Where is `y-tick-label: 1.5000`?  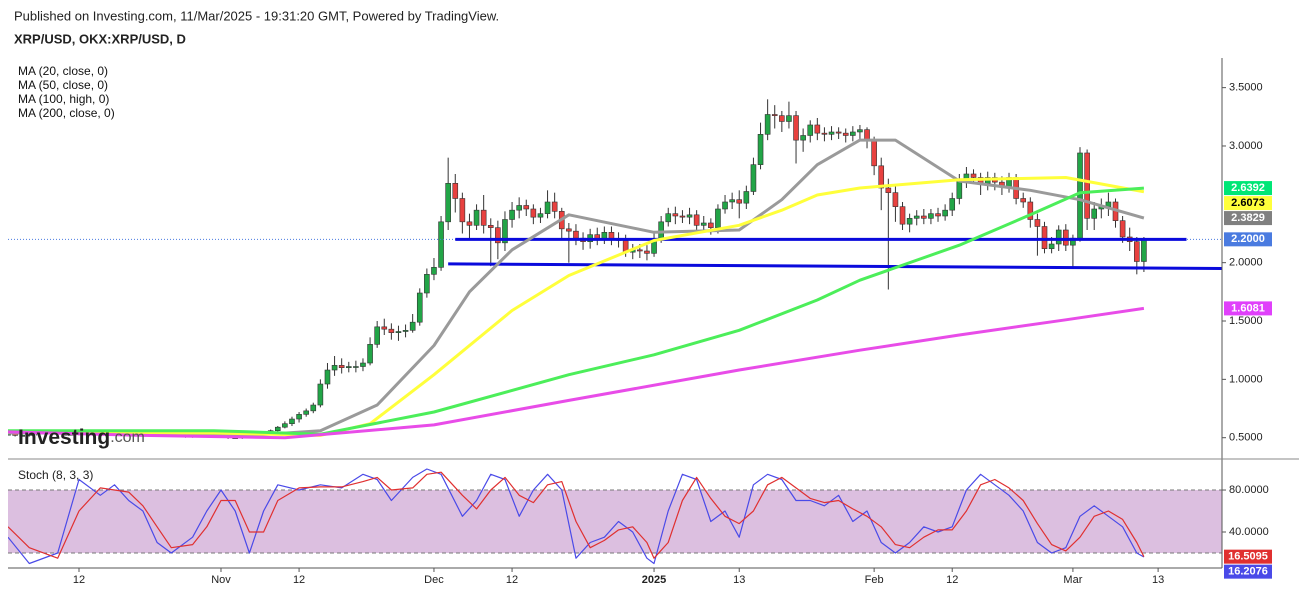
y-tick-label: 1.5000 is located at coordinates (1246, 321).